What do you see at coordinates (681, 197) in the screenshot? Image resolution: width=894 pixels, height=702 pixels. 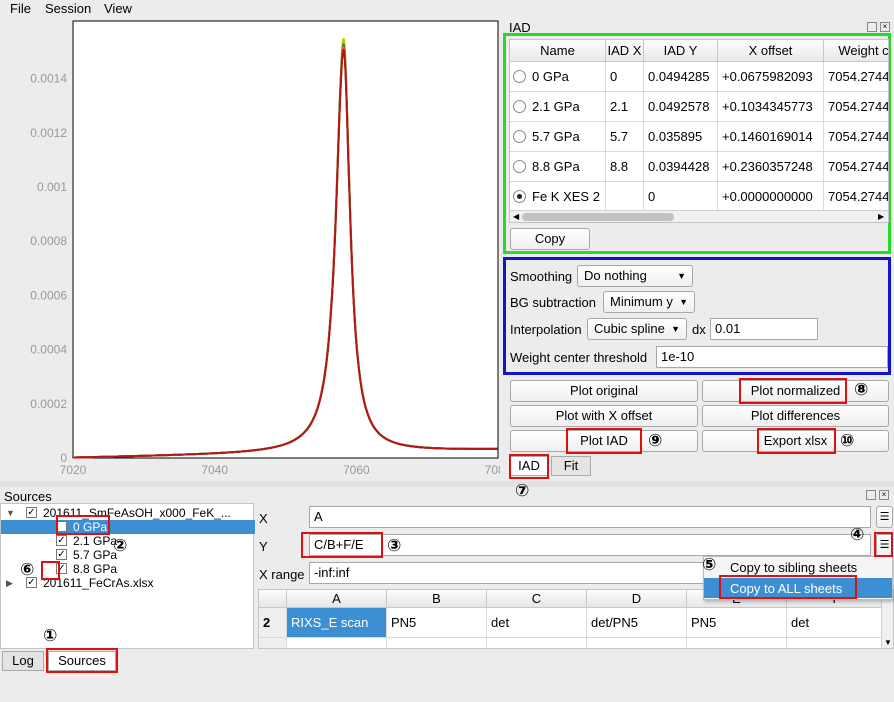 I see `iad-cell-y: 0` at bounding box center [681, 197].